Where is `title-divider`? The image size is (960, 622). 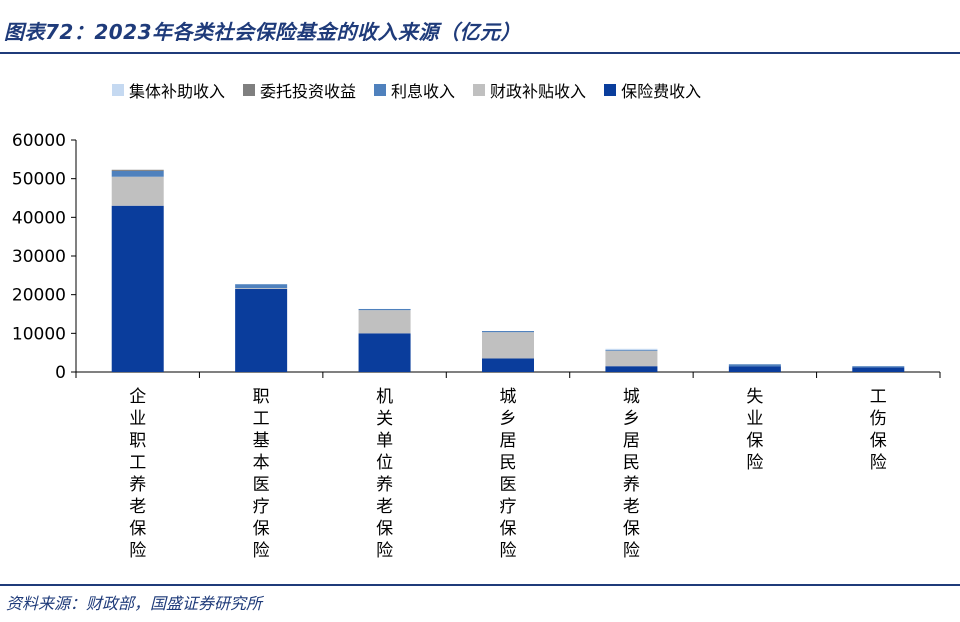 title-divider is located at coordinates (480, 53).